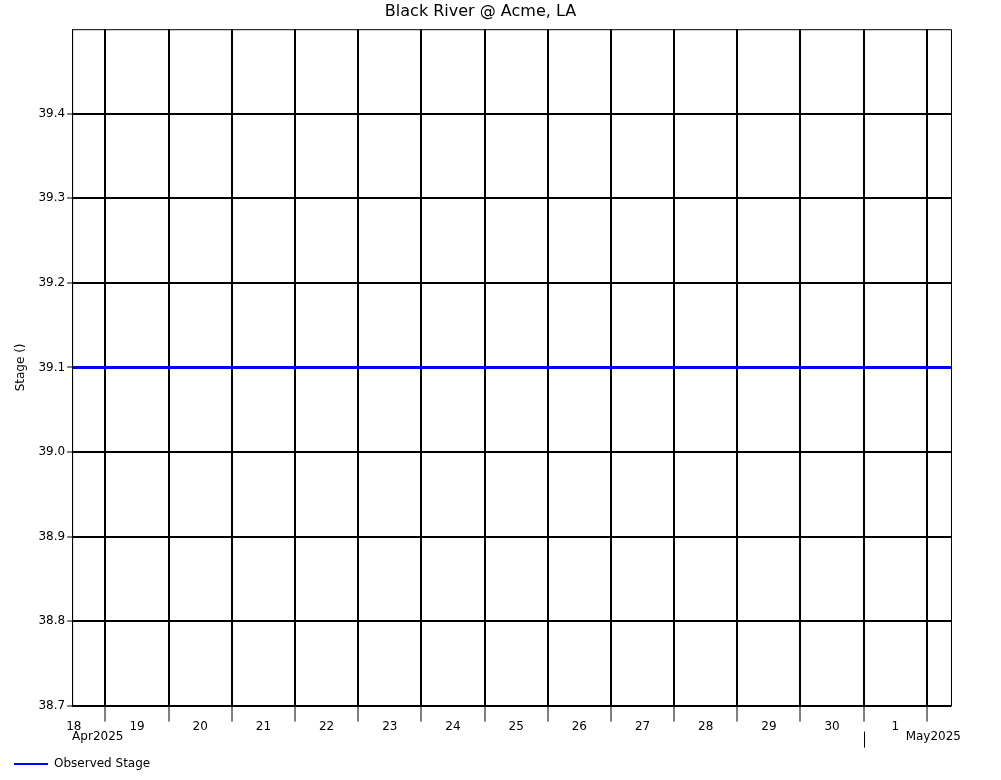  What do you see at coordinates (52, 620) in the screenshot?
I see `y-tick-label: 38.8` at bounding box center [52, 620].